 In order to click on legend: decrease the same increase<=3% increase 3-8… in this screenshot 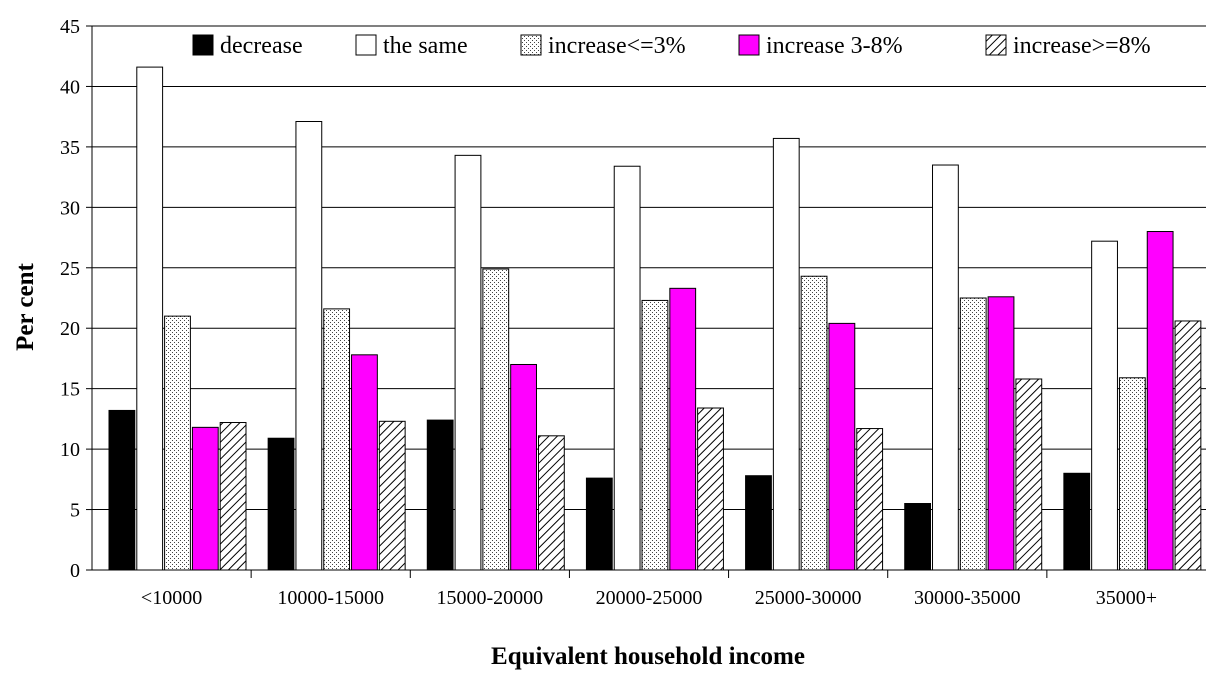, I will do `click(671, 46)`.